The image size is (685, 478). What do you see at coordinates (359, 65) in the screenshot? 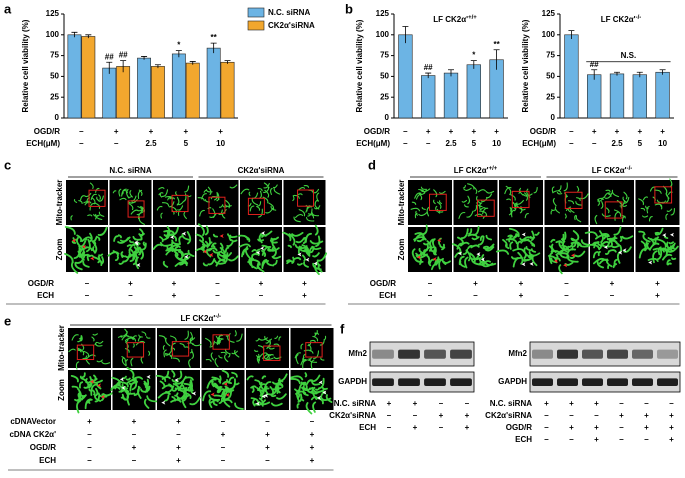
I see `y-axis-label: Relative cell viability (%)` at bounding box center [359, 65].